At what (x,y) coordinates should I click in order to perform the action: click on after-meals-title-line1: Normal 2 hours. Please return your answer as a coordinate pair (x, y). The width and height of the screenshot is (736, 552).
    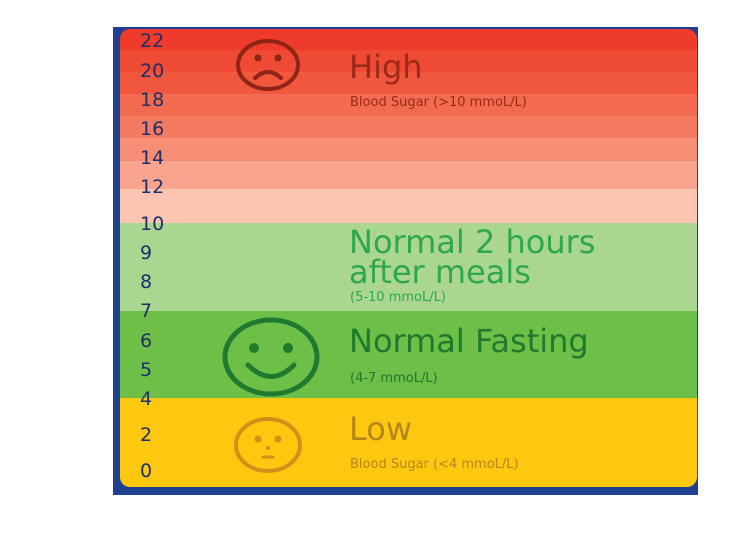
    Looking at the image, I should click on (472, 242).